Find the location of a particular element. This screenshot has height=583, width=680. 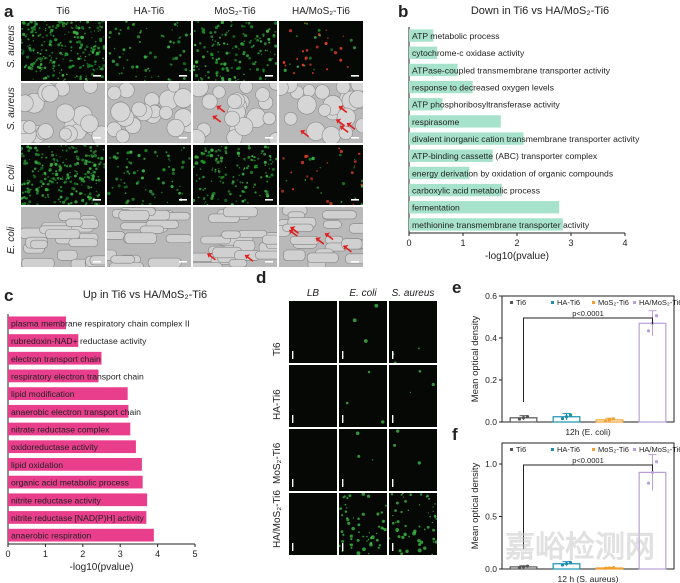

panel-a-image-r2-c3 is located at coordinates (321, 175).